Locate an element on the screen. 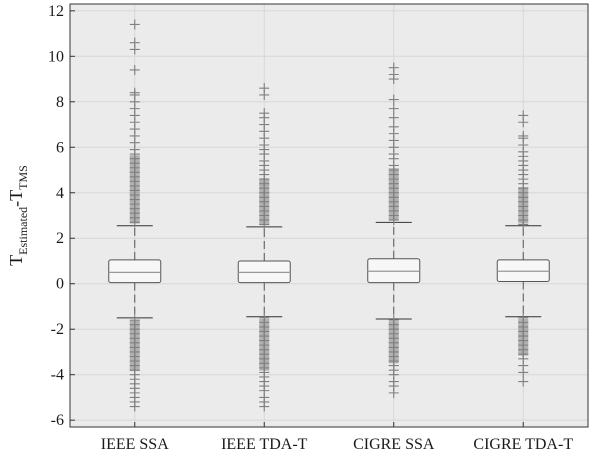 This screenshot has width=594, height=461. y-tick-label: -4 is located at coordinates (57, 375).